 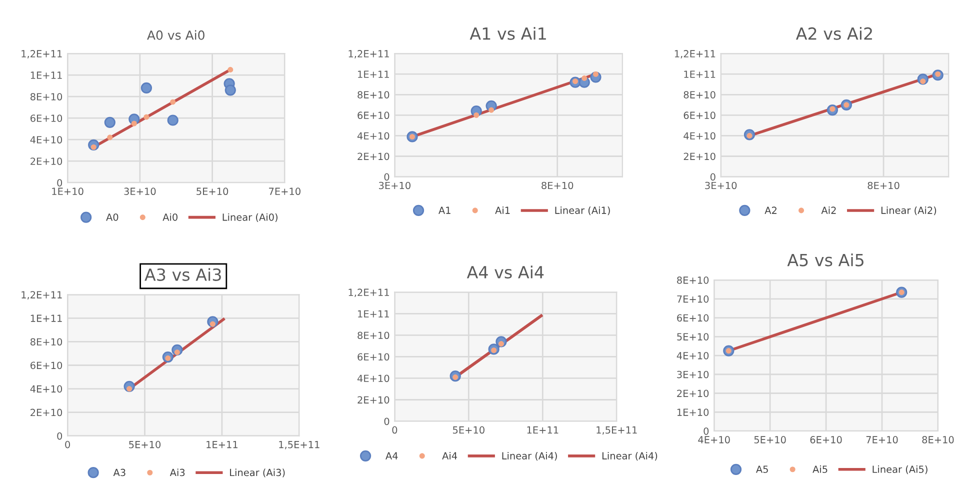 What do you see at coordinates (826, 440) in the screenshot?
I see `x-tick-label: 6E+10` at bounding box center [826, 440].